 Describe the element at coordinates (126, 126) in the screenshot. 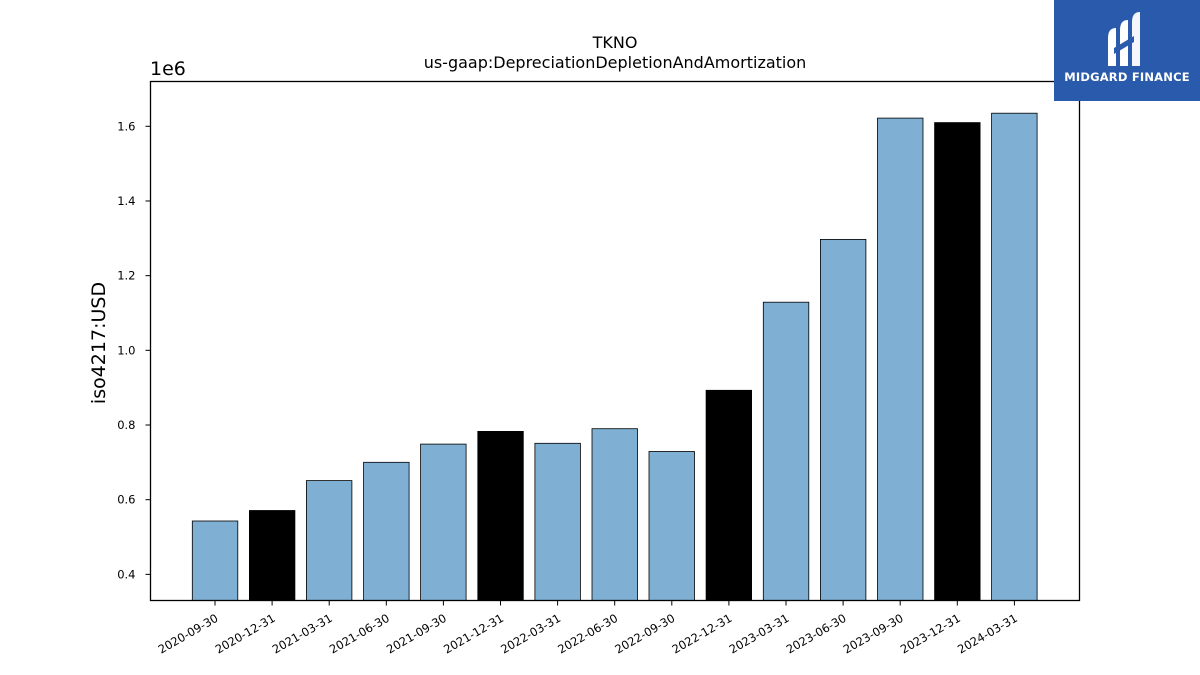

I see `y-tick-label: 1.6` at that location.